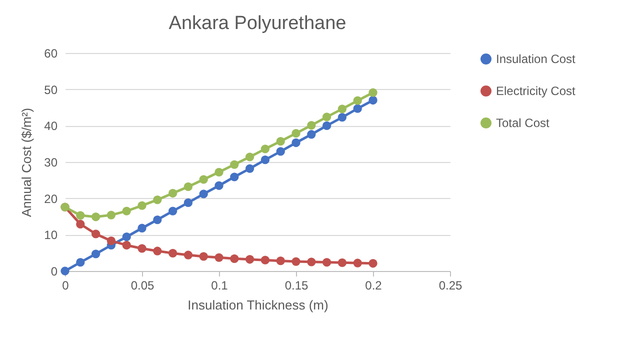 Image resolution: width=640 pixels, height=354 pixels. I want to click on y-tick-label: 40, so click(51, 126).